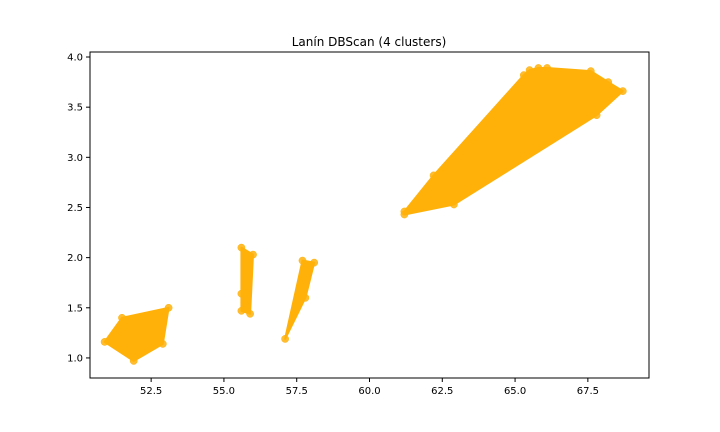  Describe the element at coordinates (515, 391) in the screenshot. I see `x-tick-label: 65.0` at that location.